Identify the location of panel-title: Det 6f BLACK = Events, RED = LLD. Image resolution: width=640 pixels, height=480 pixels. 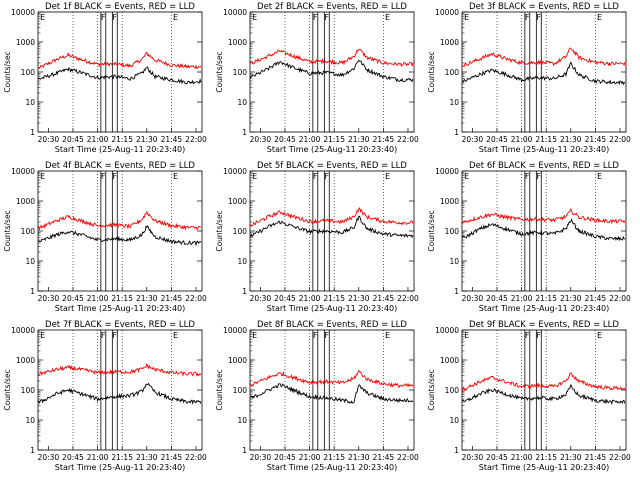
(544, 166).